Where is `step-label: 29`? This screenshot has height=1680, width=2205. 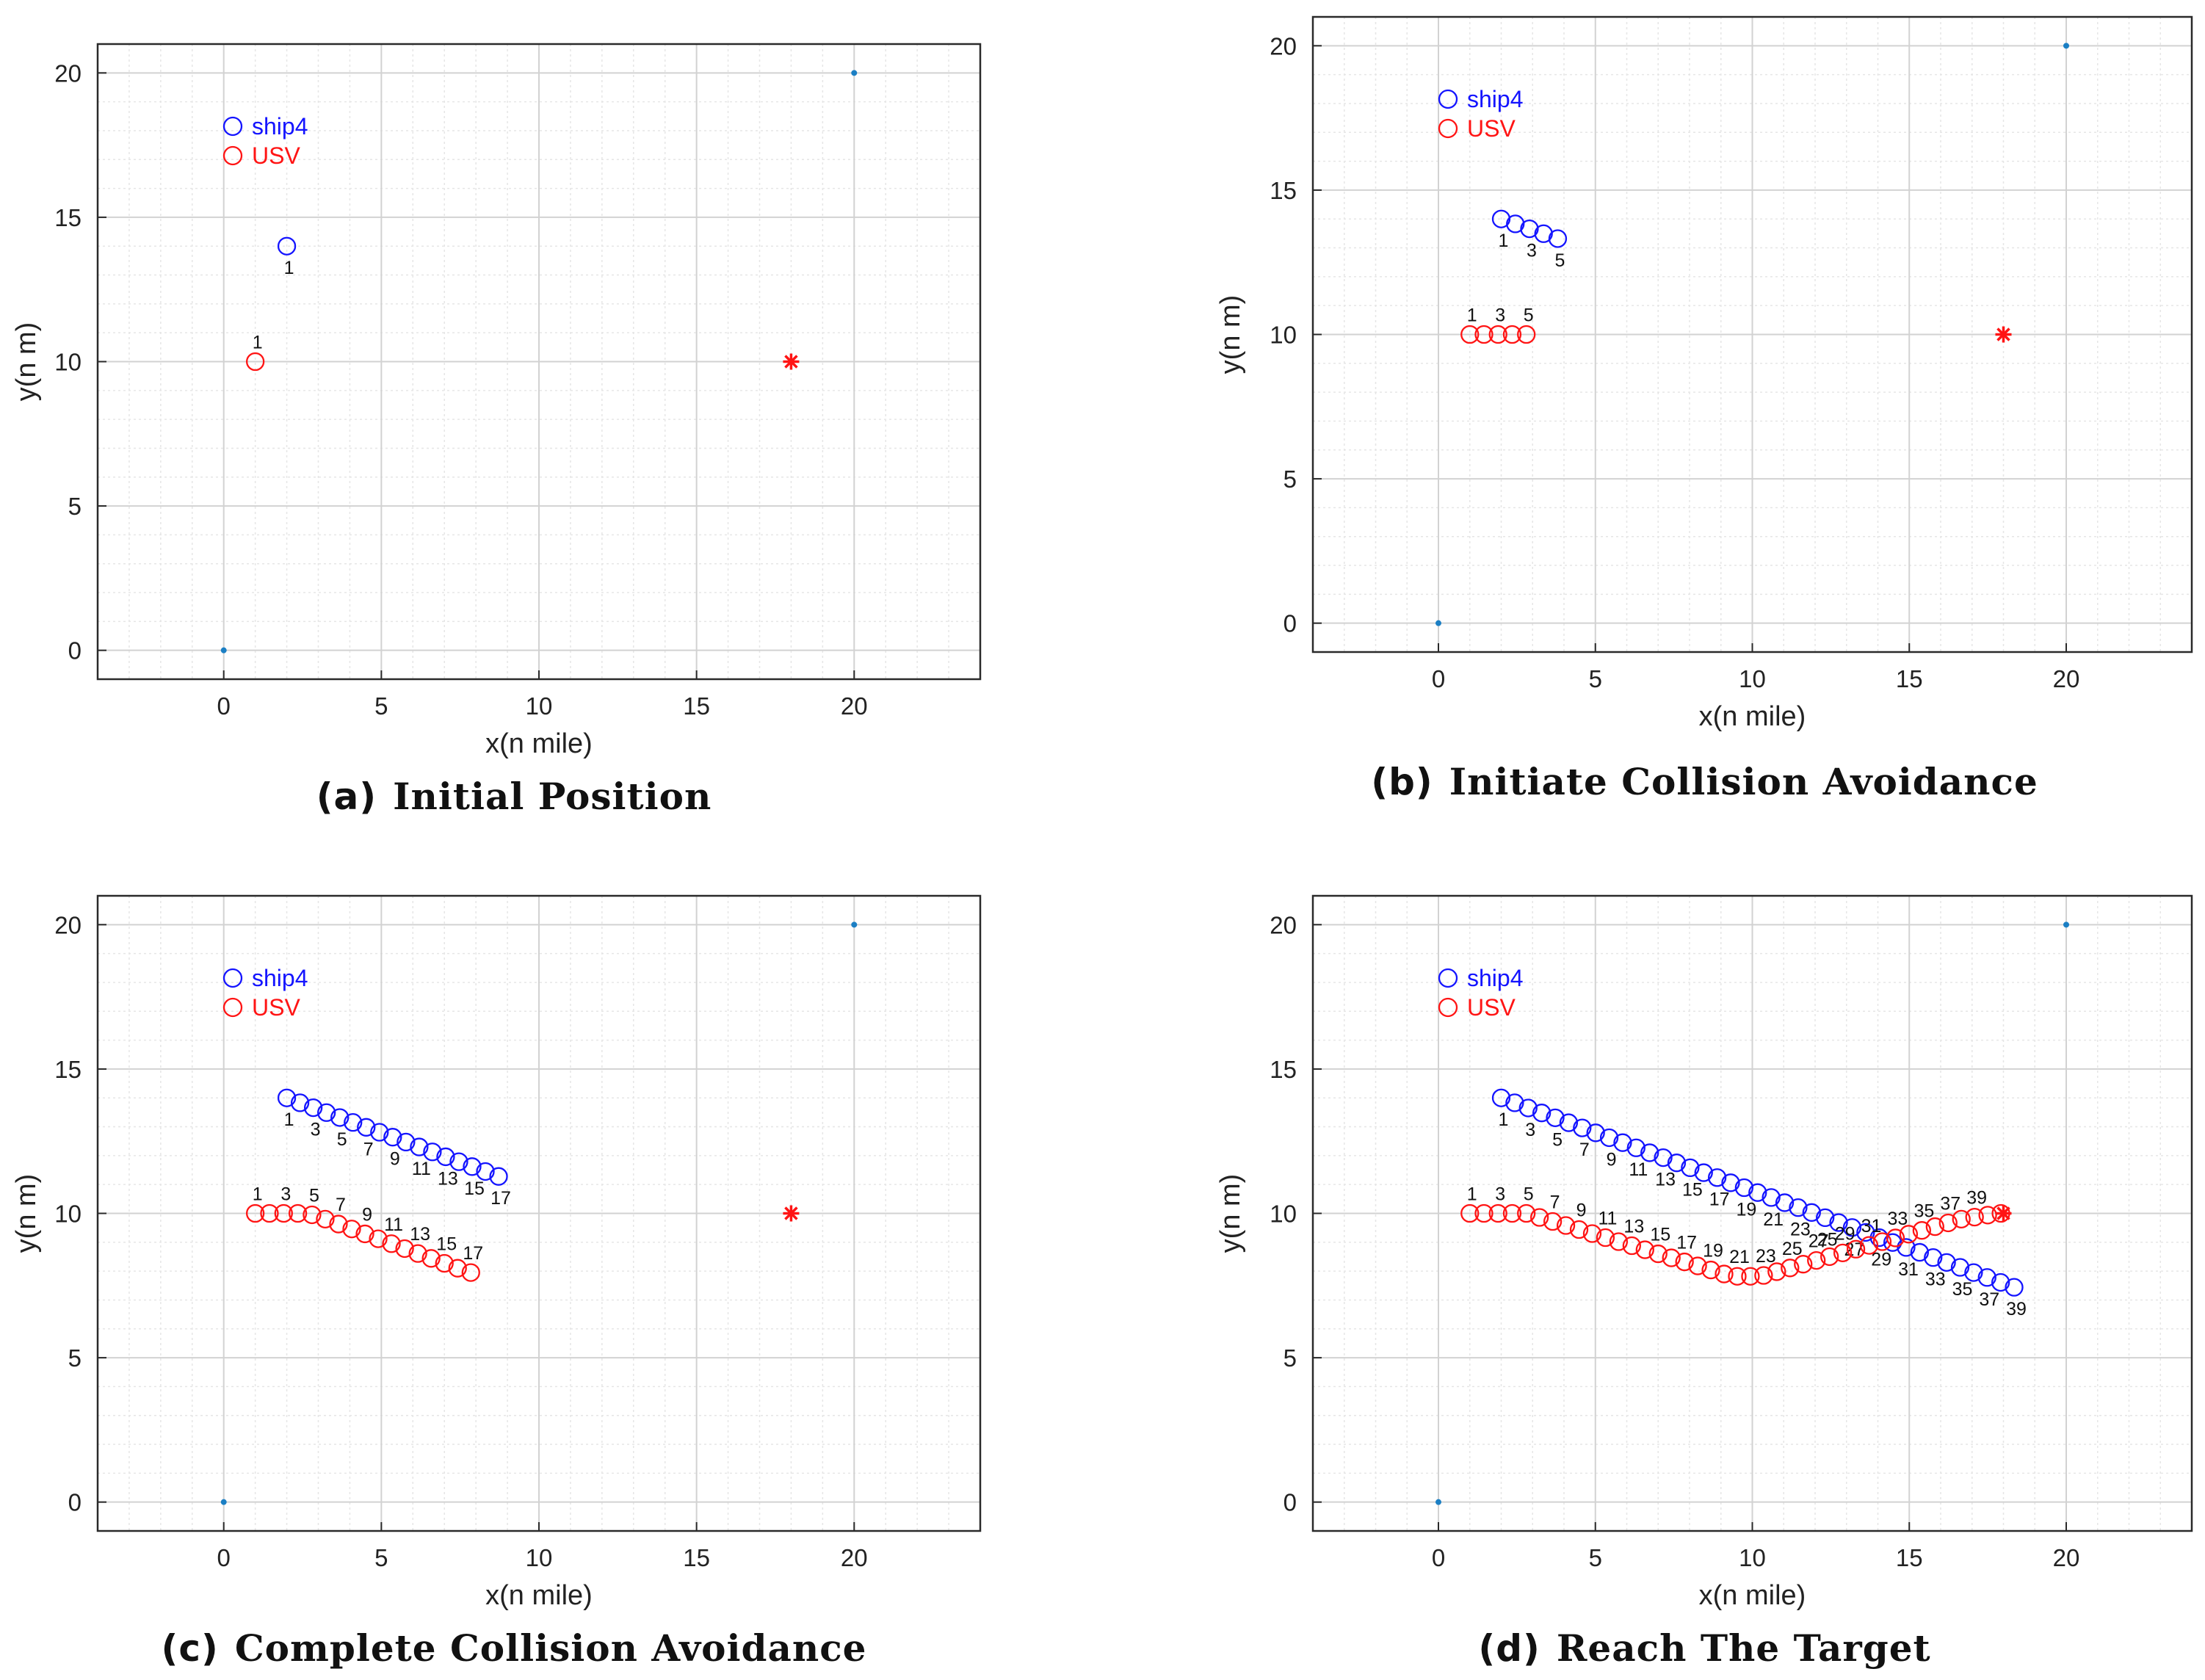 step-label: 29 is located at coordinates (1845, 1233).